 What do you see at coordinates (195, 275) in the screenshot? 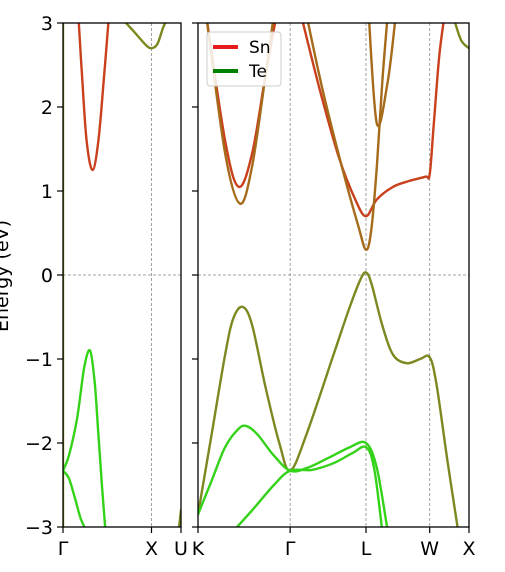
I see `panel-2-y-ticks` at bounding box center [195, 275].